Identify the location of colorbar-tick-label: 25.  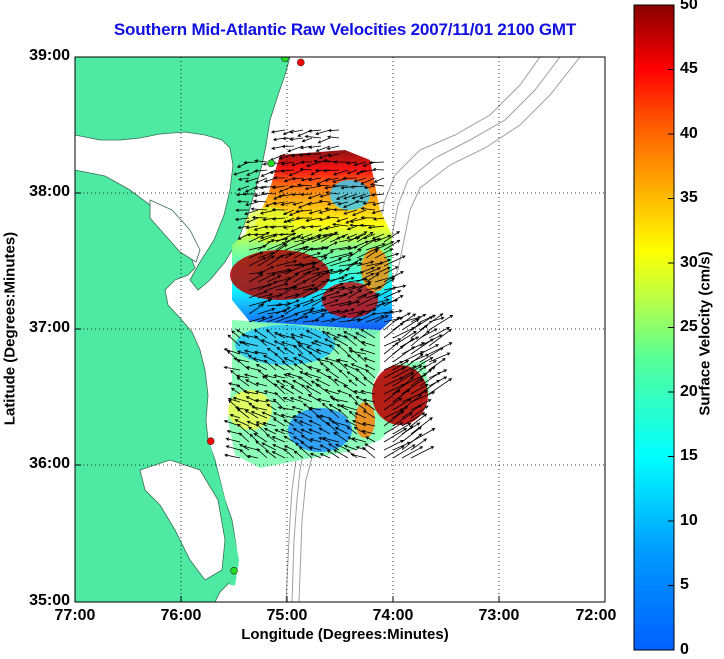
(689, 326).